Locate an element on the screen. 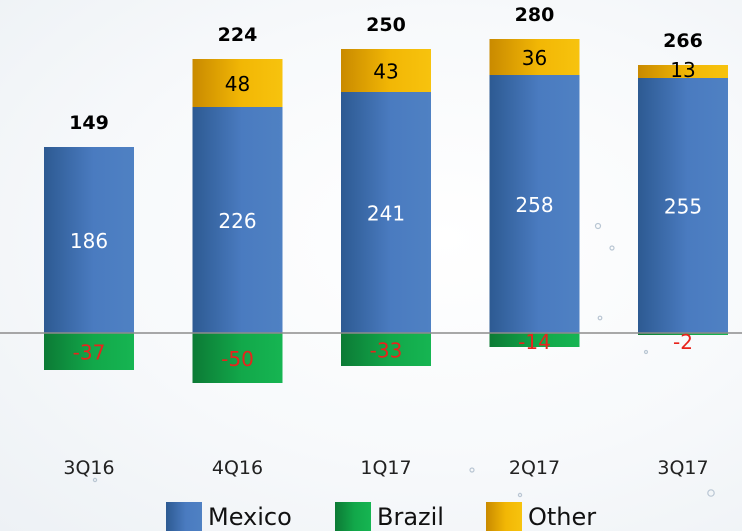 The width and height of the screenshot is (742, 531). bar-brazil-4q16 is located at coordinates (237, 358).